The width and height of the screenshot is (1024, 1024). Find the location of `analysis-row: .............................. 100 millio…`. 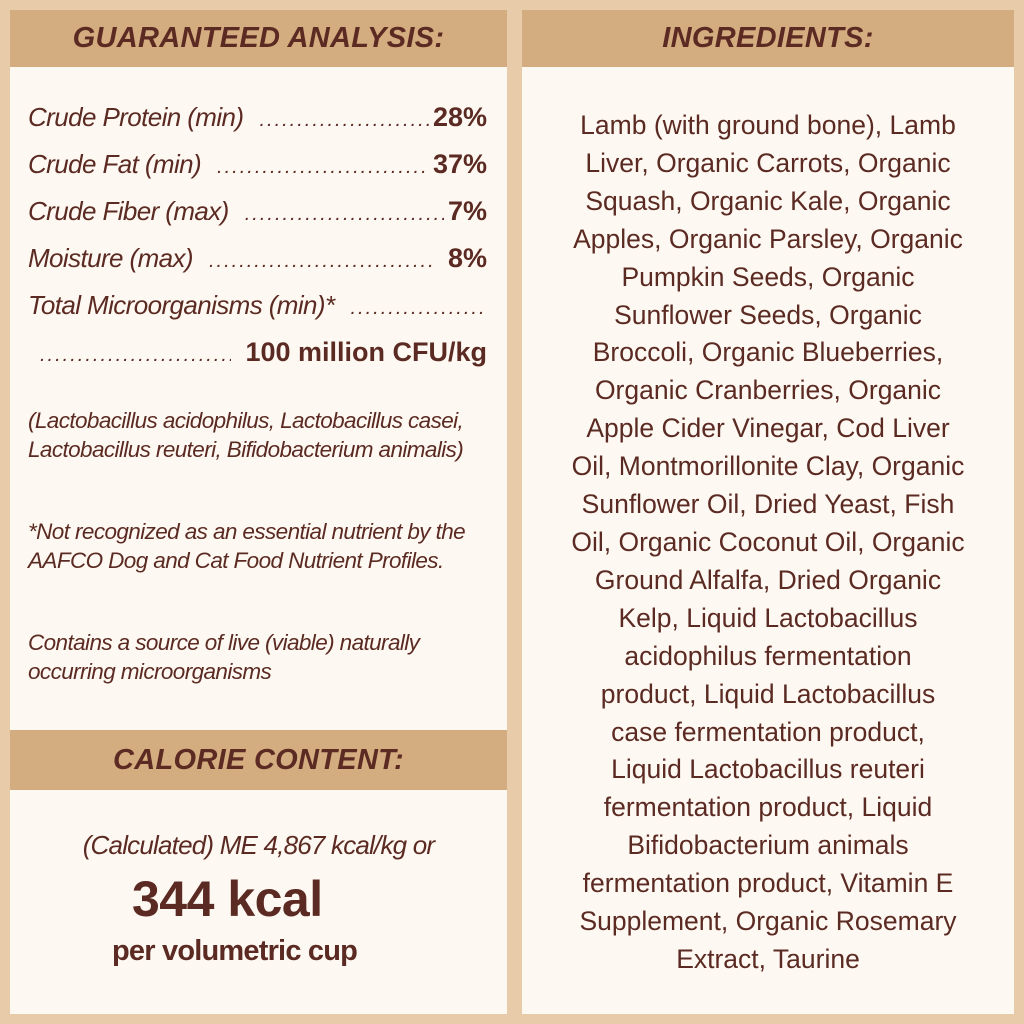

analysis-row: .............................. 100 millio… is located at coordinates (263, 355).